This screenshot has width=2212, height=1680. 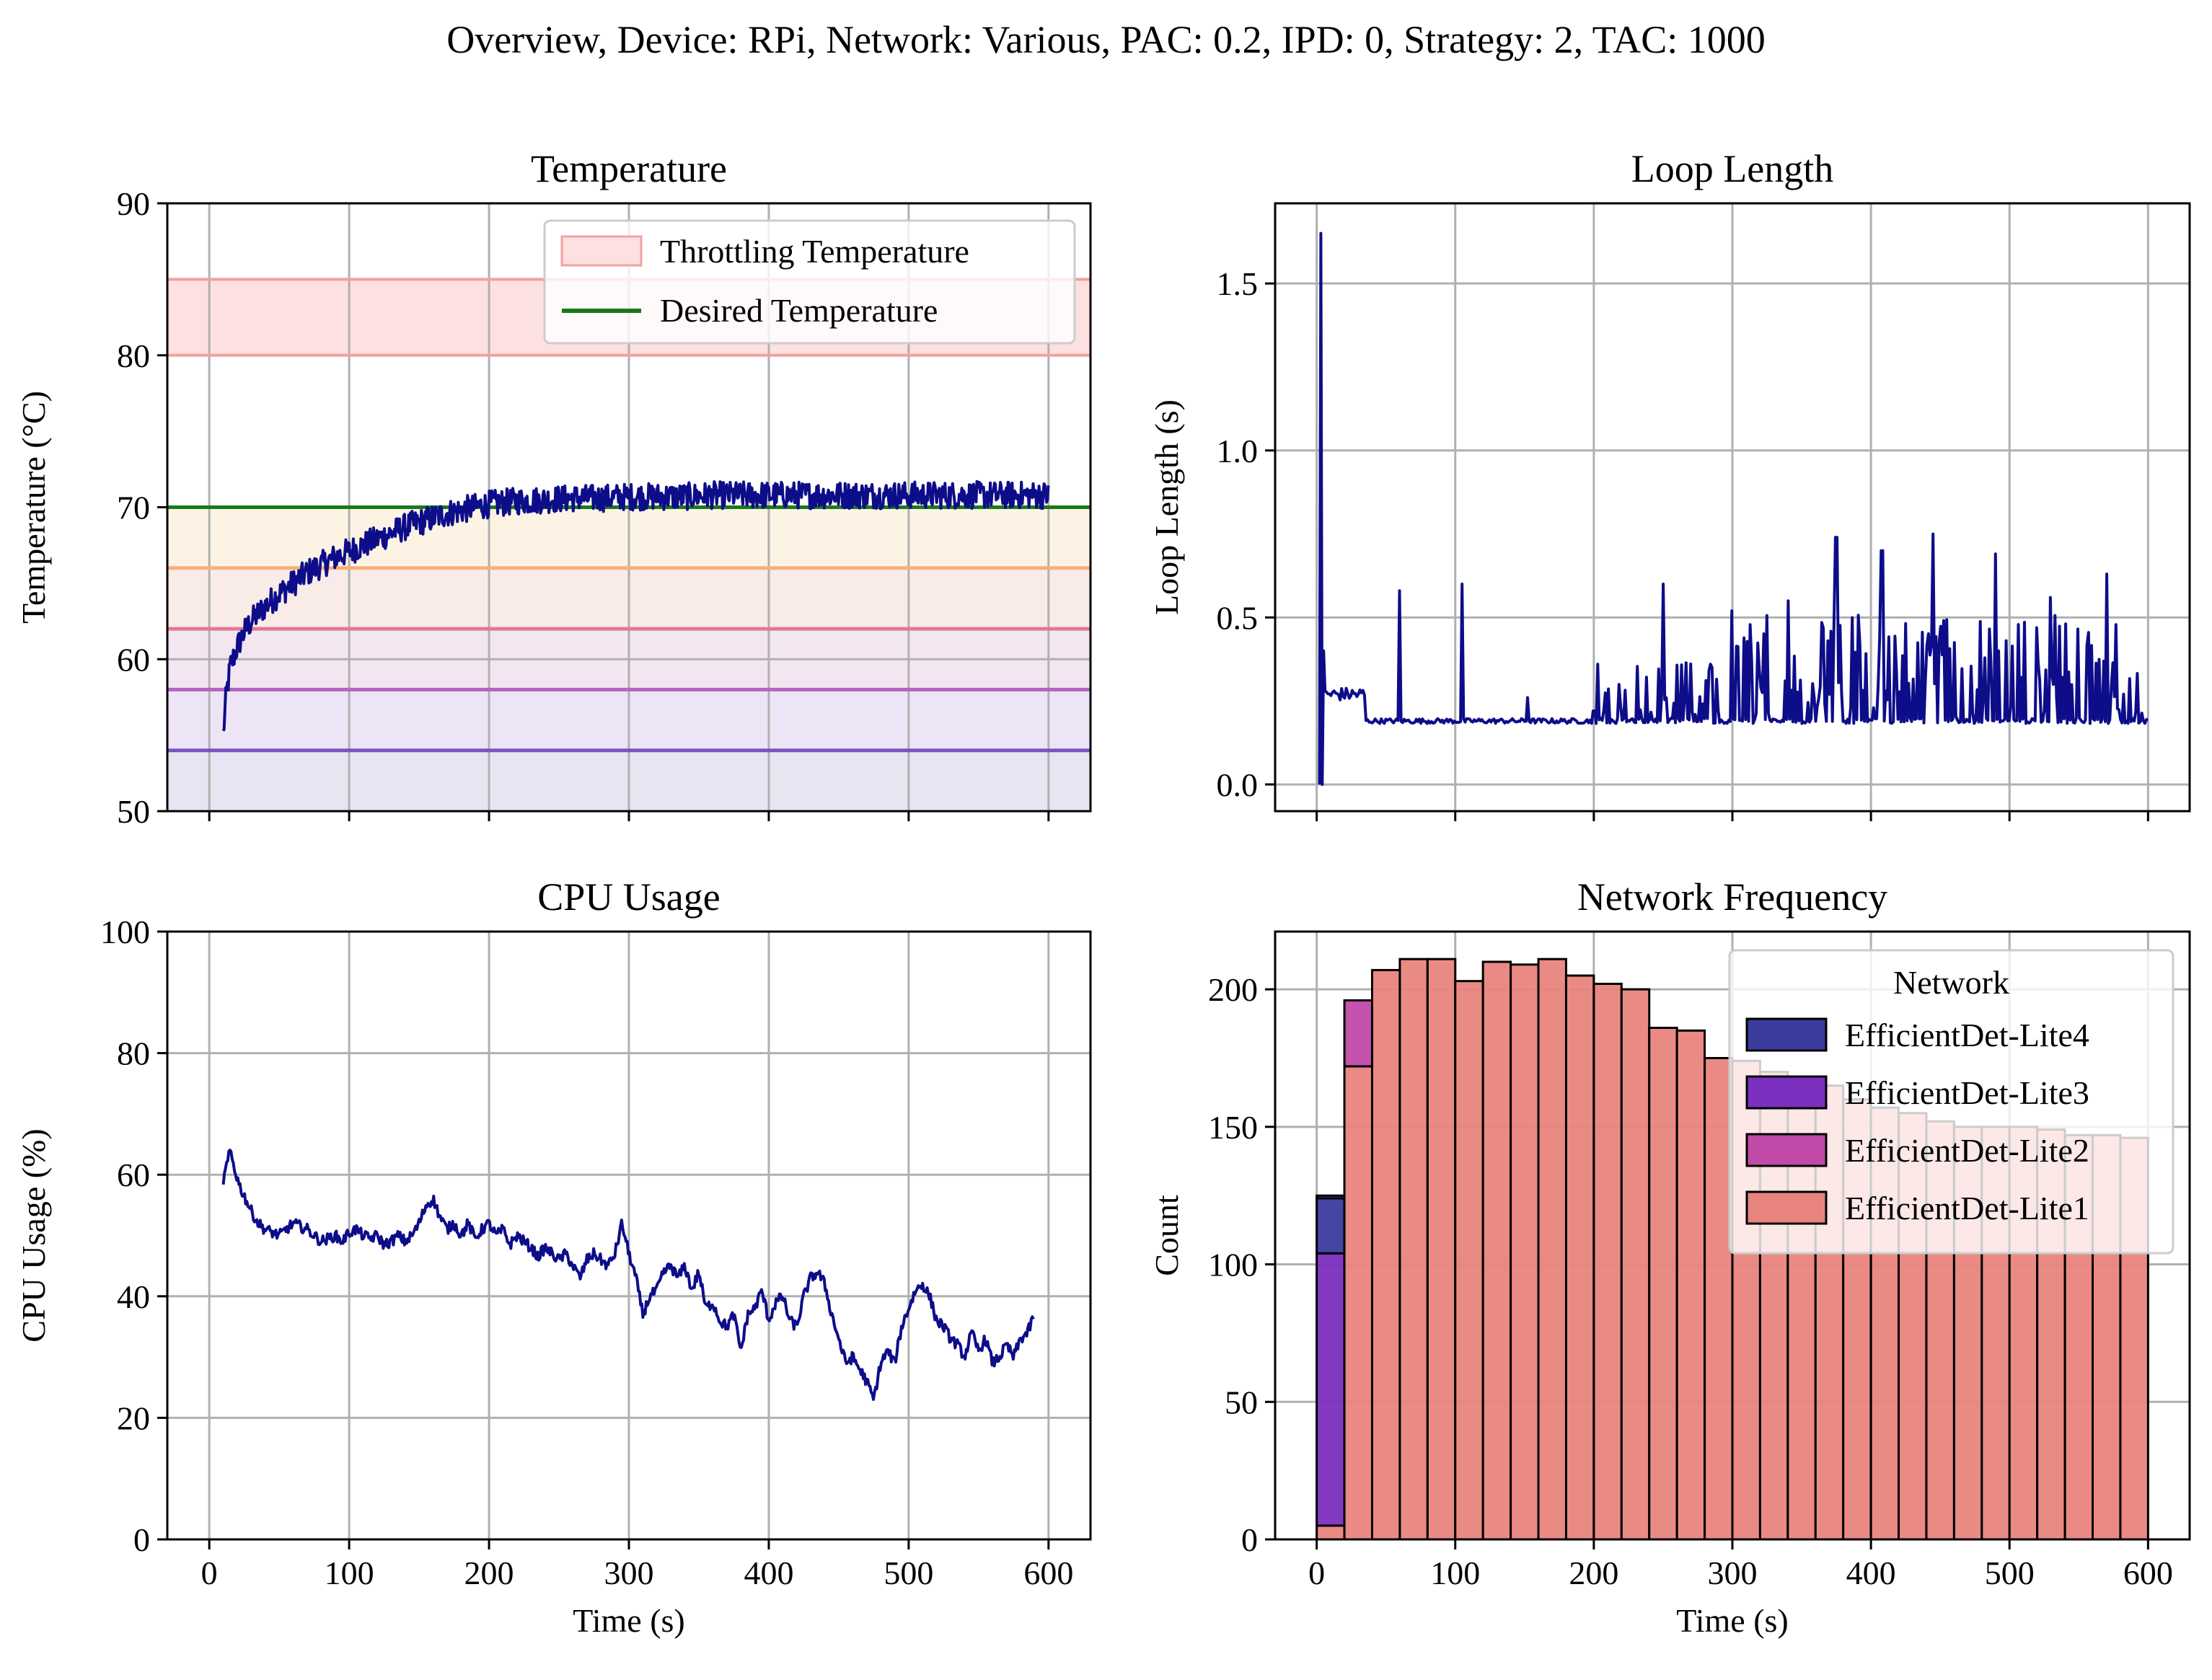 I want to click on panel-title: CPU Usage, so click(x=629, y=897).